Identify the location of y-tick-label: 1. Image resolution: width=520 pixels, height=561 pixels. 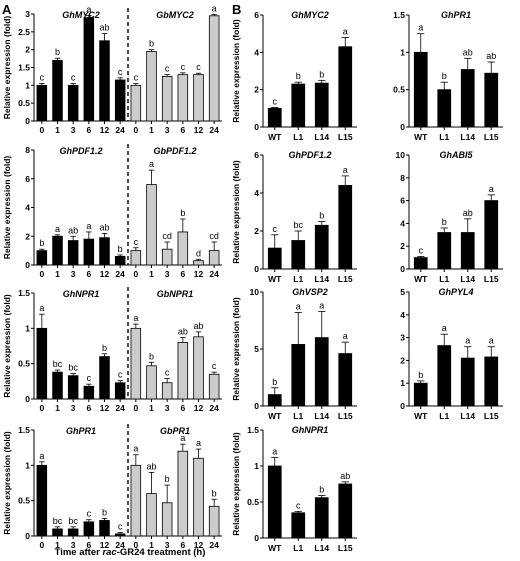
(27, 85).